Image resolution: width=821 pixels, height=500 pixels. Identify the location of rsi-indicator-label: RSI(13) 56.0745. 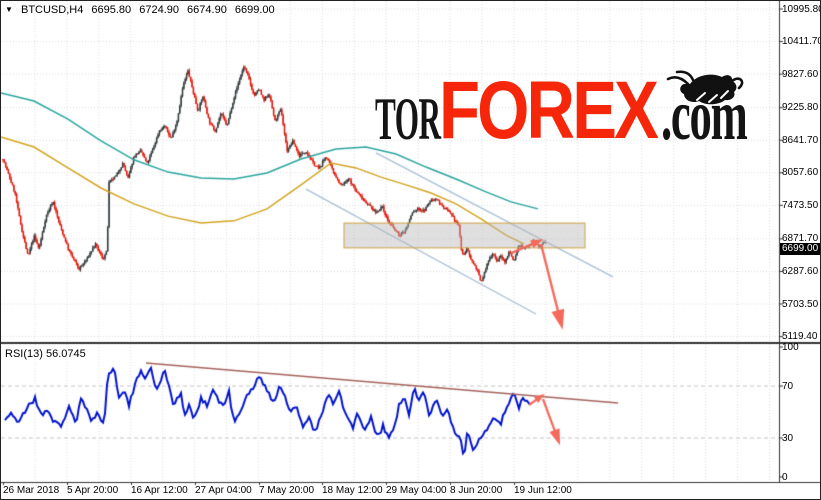
(45, 354).